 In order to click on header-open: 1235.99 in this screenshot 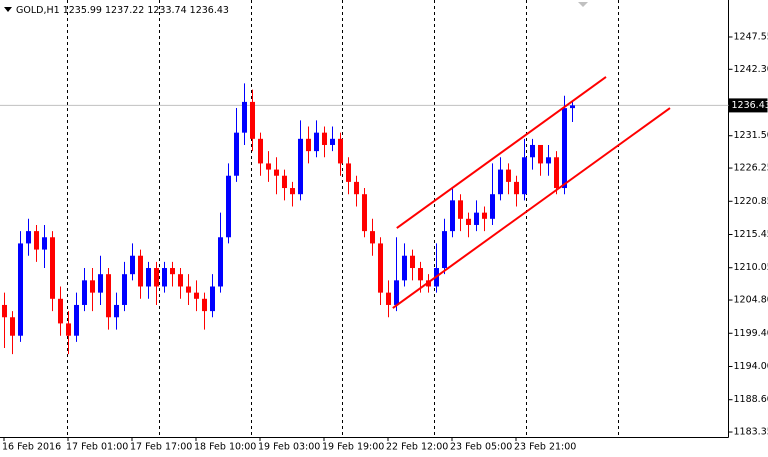, I will do `click(82, 10)`.